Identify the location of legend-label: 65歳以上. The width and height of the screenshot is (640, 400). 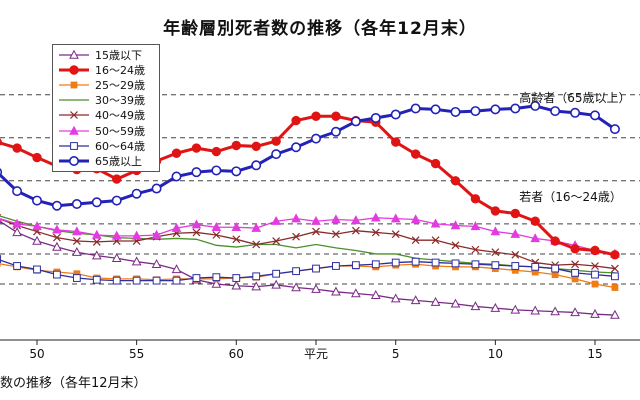
(118, 161).